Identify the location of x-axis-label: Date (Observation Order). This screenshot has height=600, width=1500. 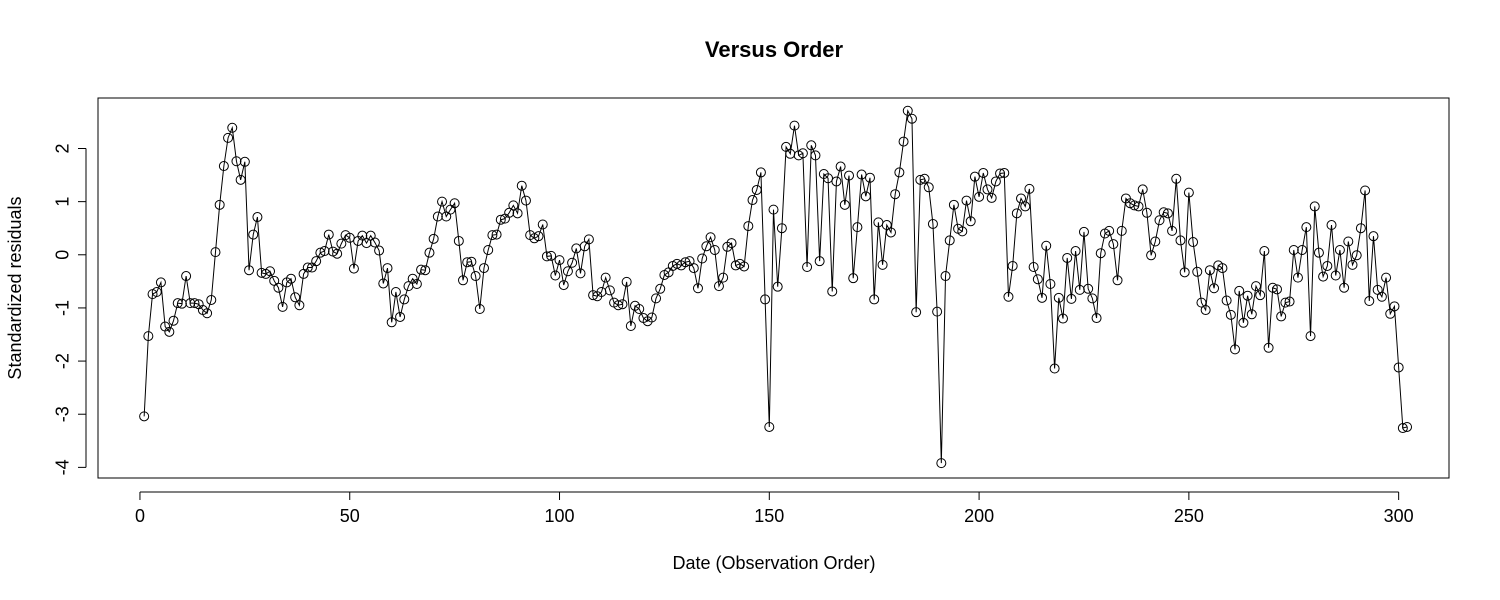
(773, 563).